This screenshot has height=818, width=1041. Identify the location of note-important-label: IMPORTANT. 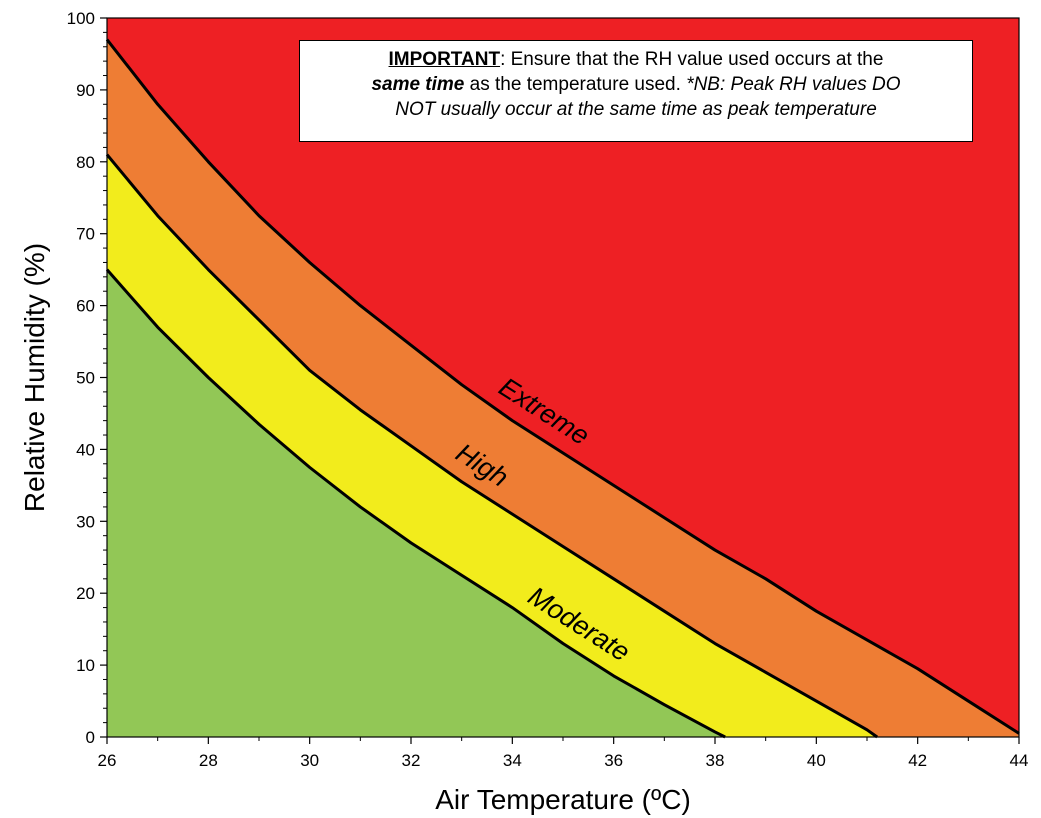
(444, 59).